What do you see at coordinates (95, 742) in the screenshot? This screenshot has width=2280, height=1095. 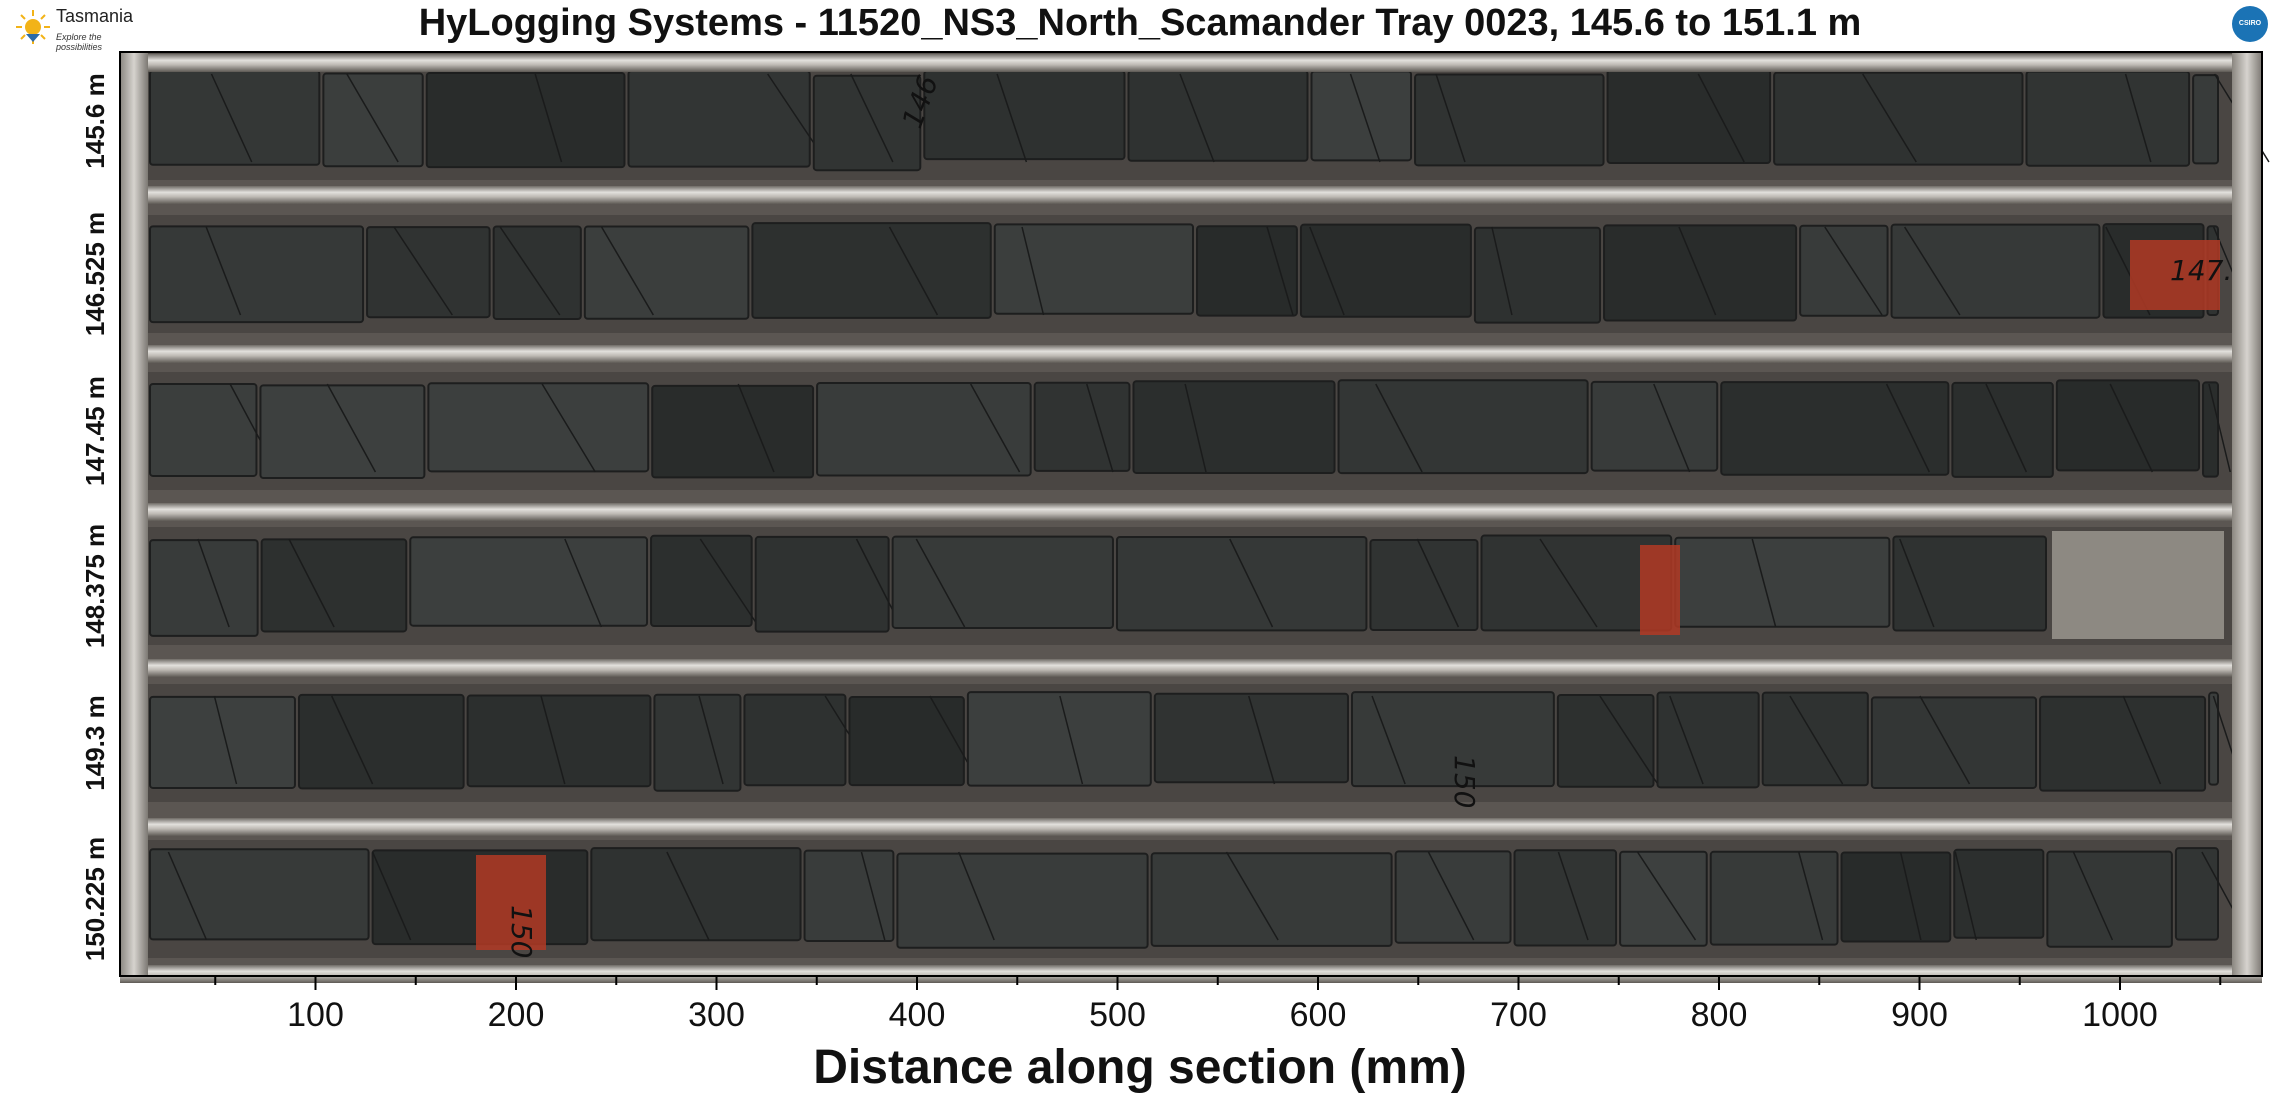 I see `depth-label: 149.3 m` at bounding box center [95, 742].